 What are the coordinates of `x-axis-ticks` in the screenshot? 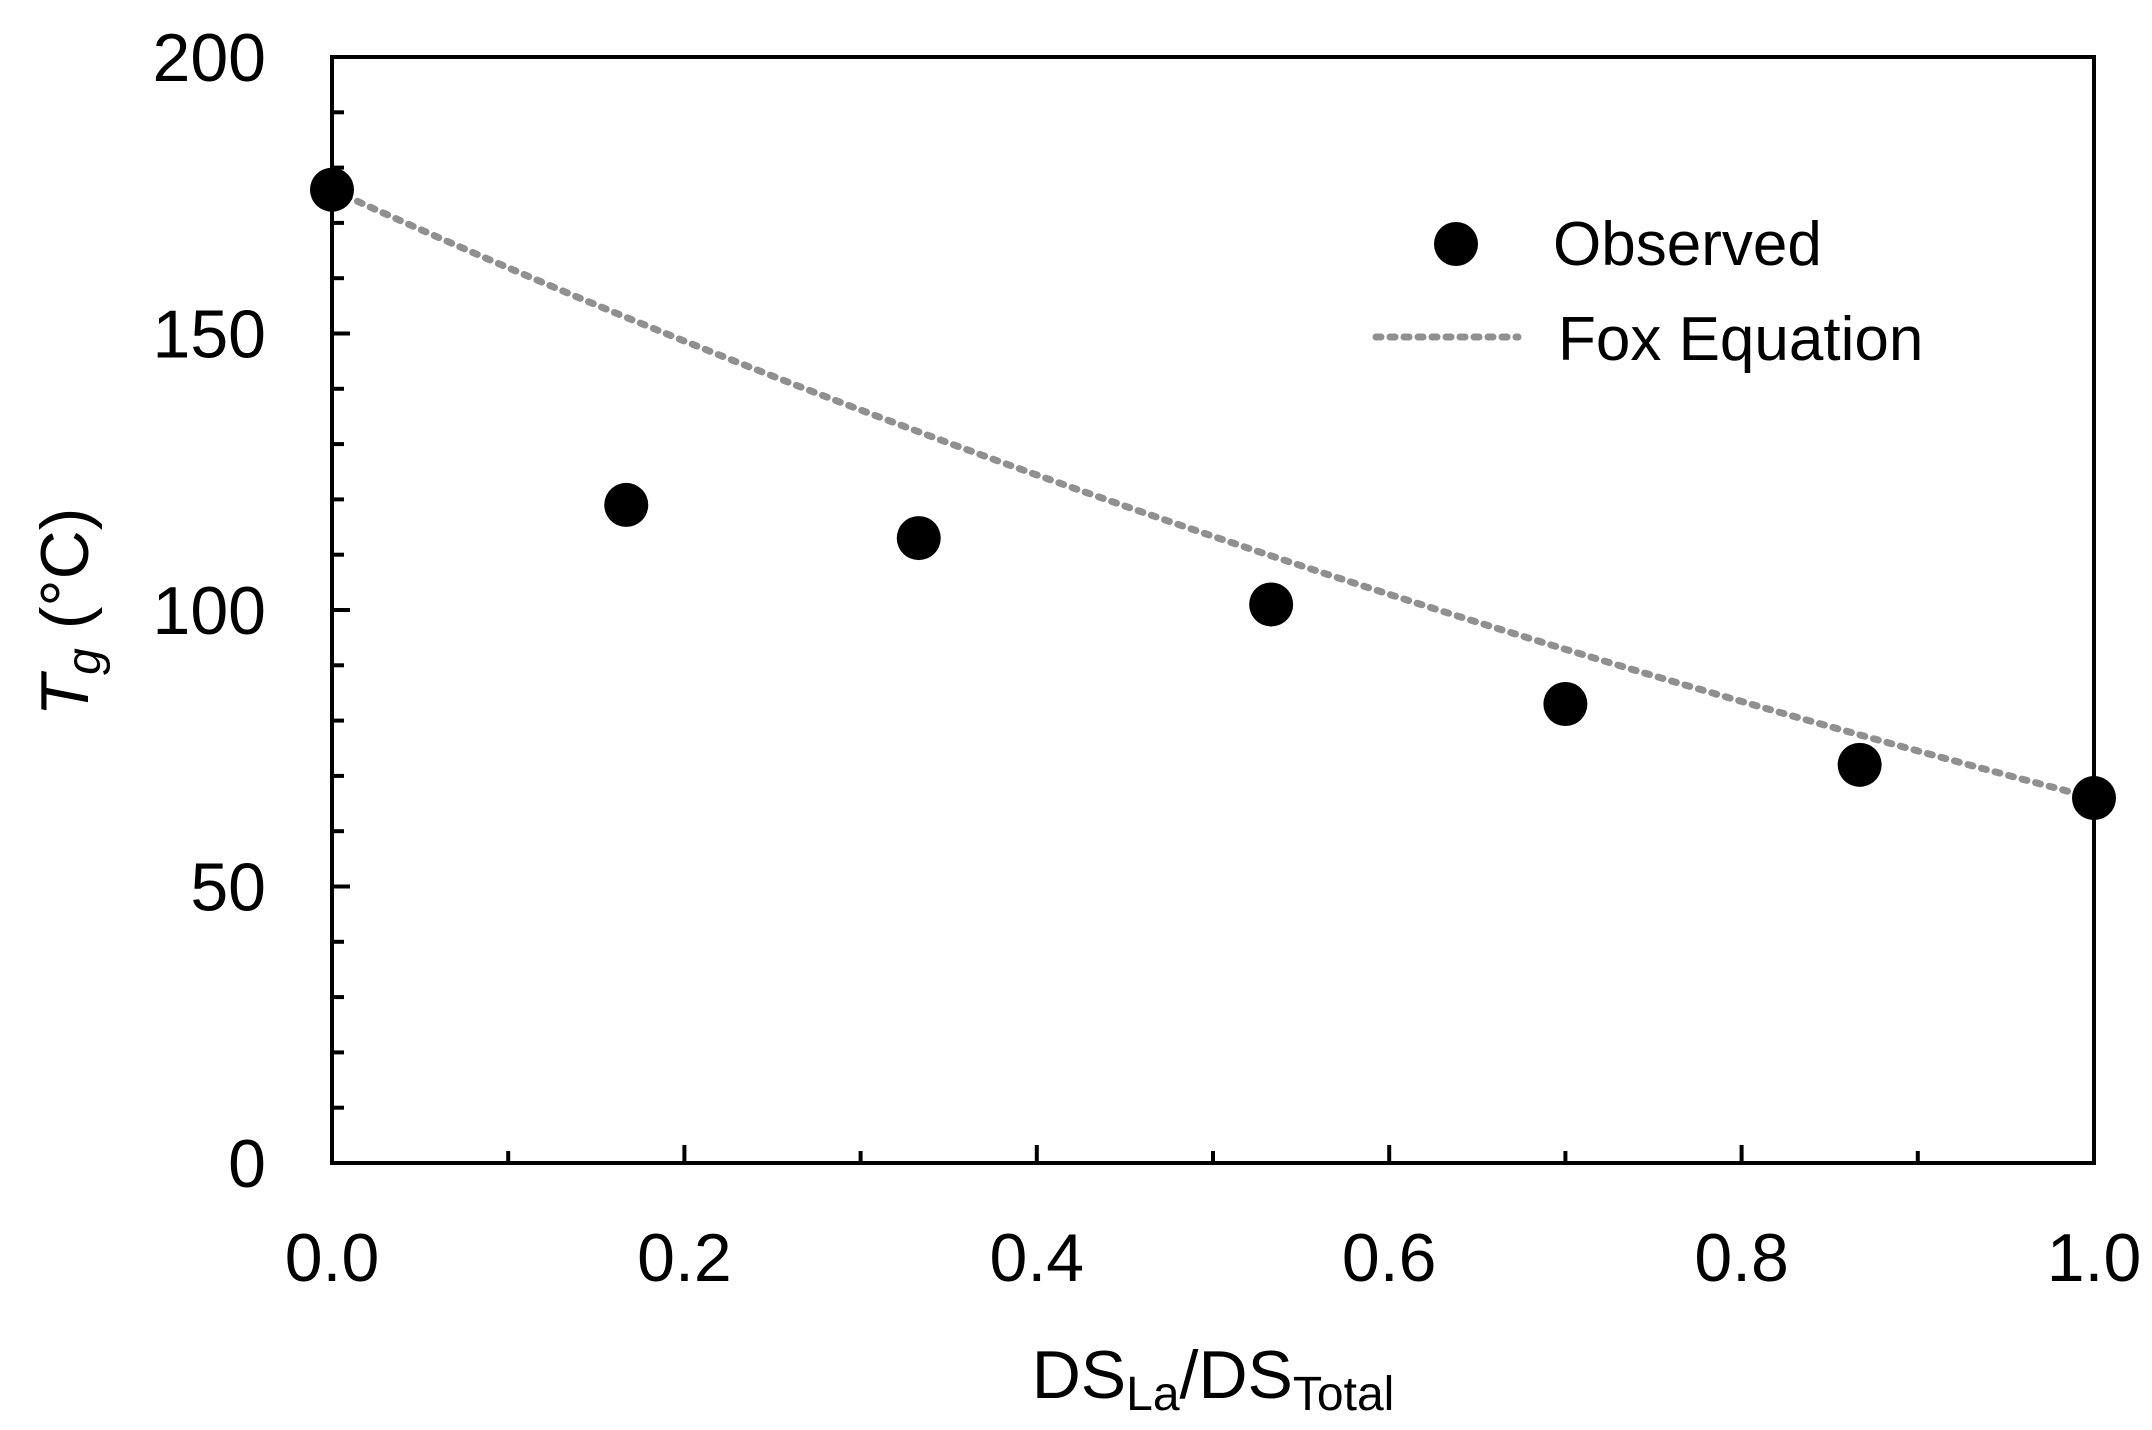 It's located at (1213, 1154).